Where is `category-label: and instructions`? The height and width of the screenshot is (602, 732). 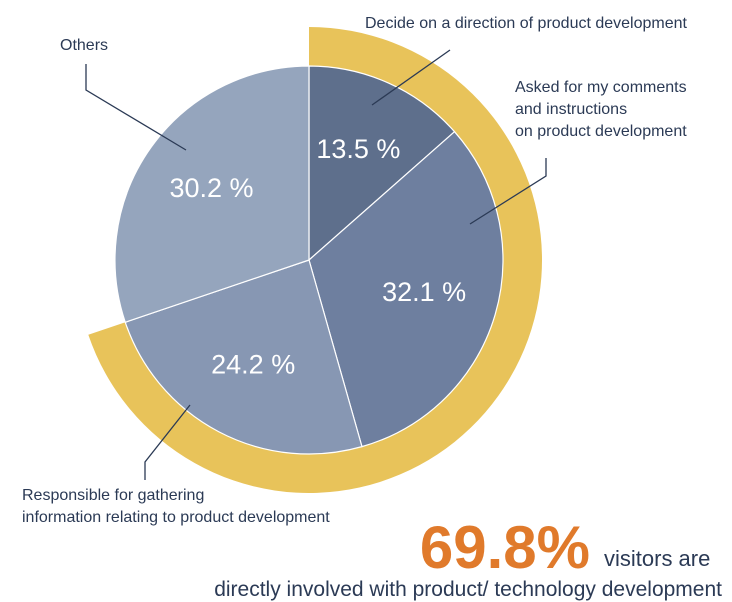
category-label: and instructions is located at coordinates (571, 109).